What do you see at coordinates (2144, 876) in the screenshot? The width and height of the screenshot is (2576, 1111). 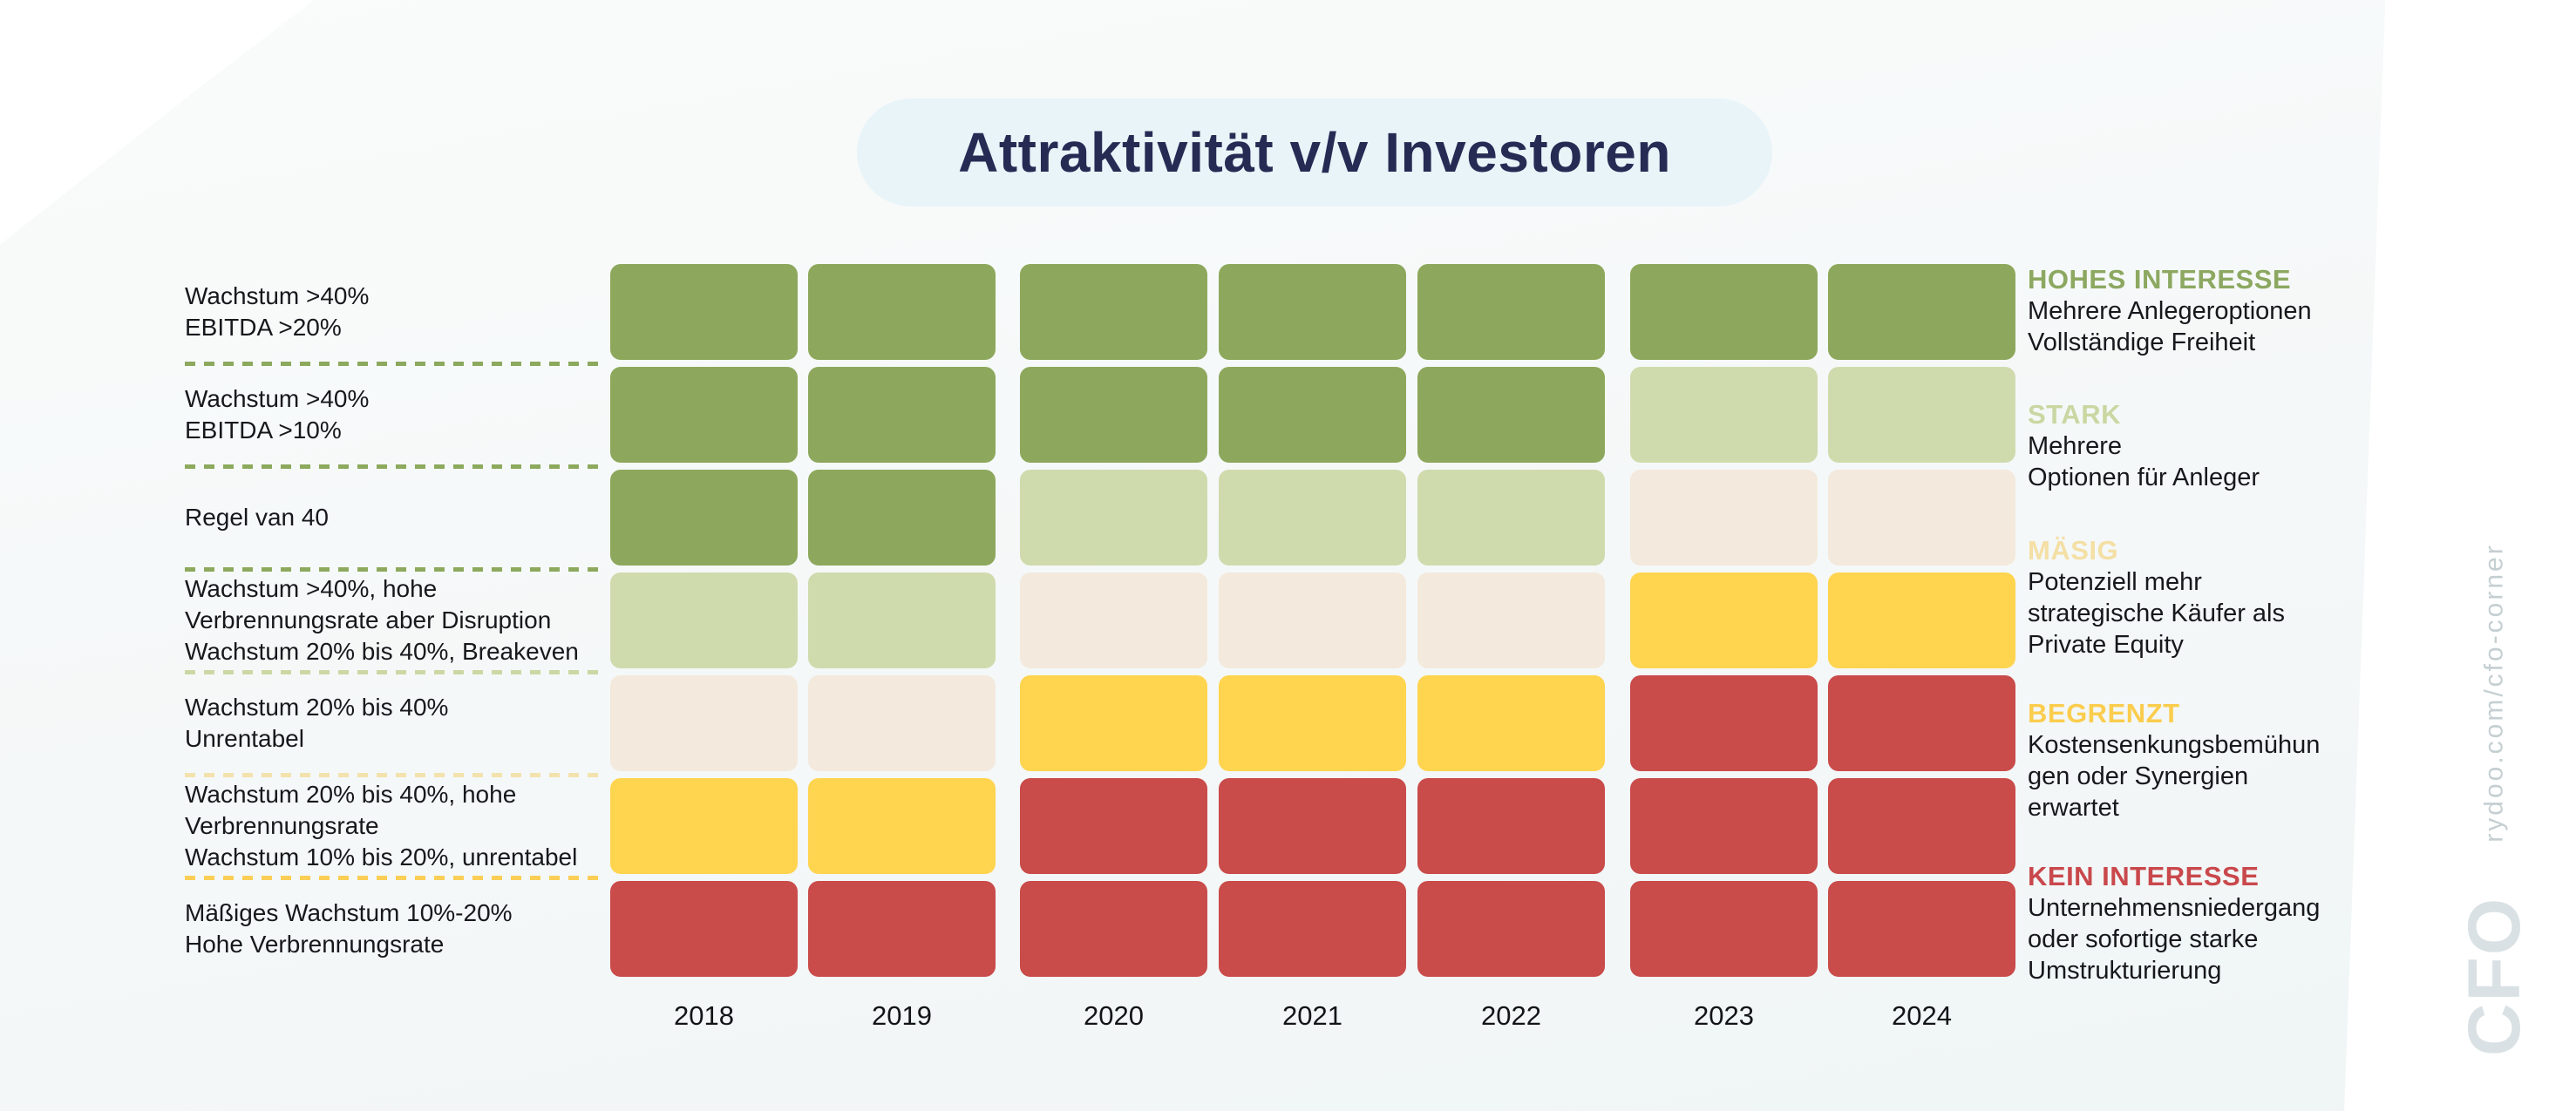 I see `legend-header: KEIN INTERESSE` at bounding box center [2144, 876].